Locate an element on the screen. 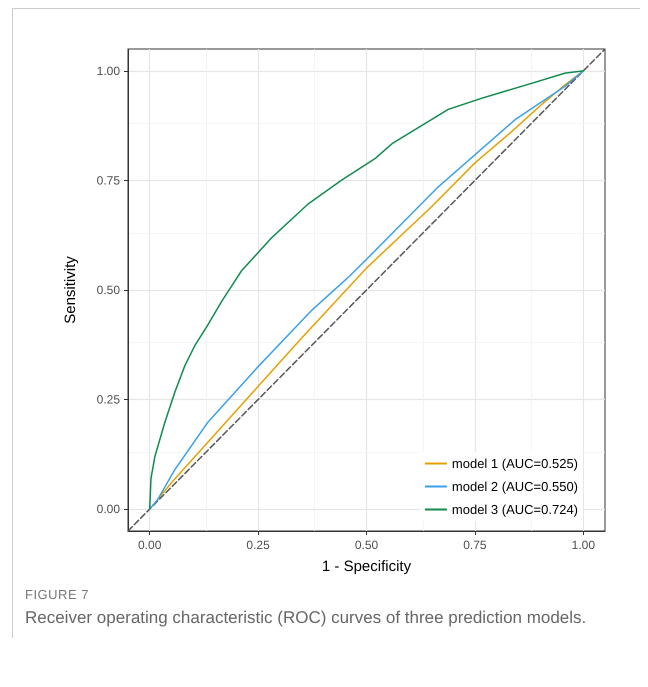  y-tick-label: 0.50 is located at coordinates (108, 290).